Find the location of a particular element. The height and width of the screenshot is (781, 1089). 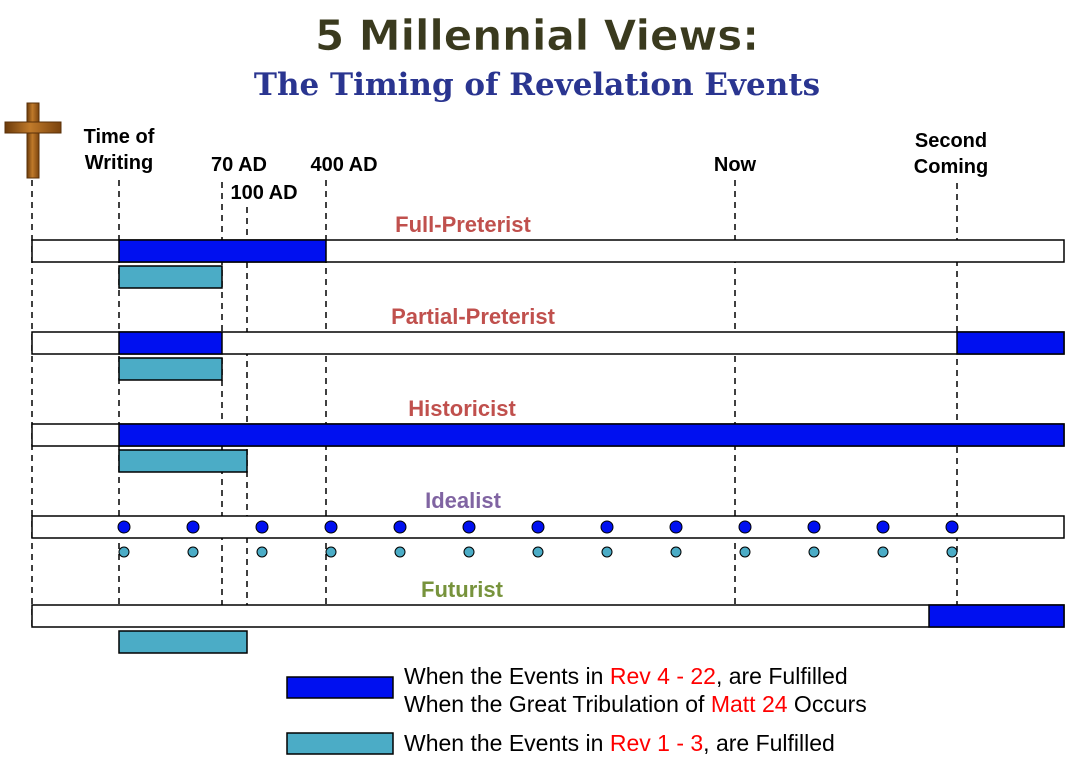

view-row-full-preterist: Full-Preterist is located at coordinates (548, 250).